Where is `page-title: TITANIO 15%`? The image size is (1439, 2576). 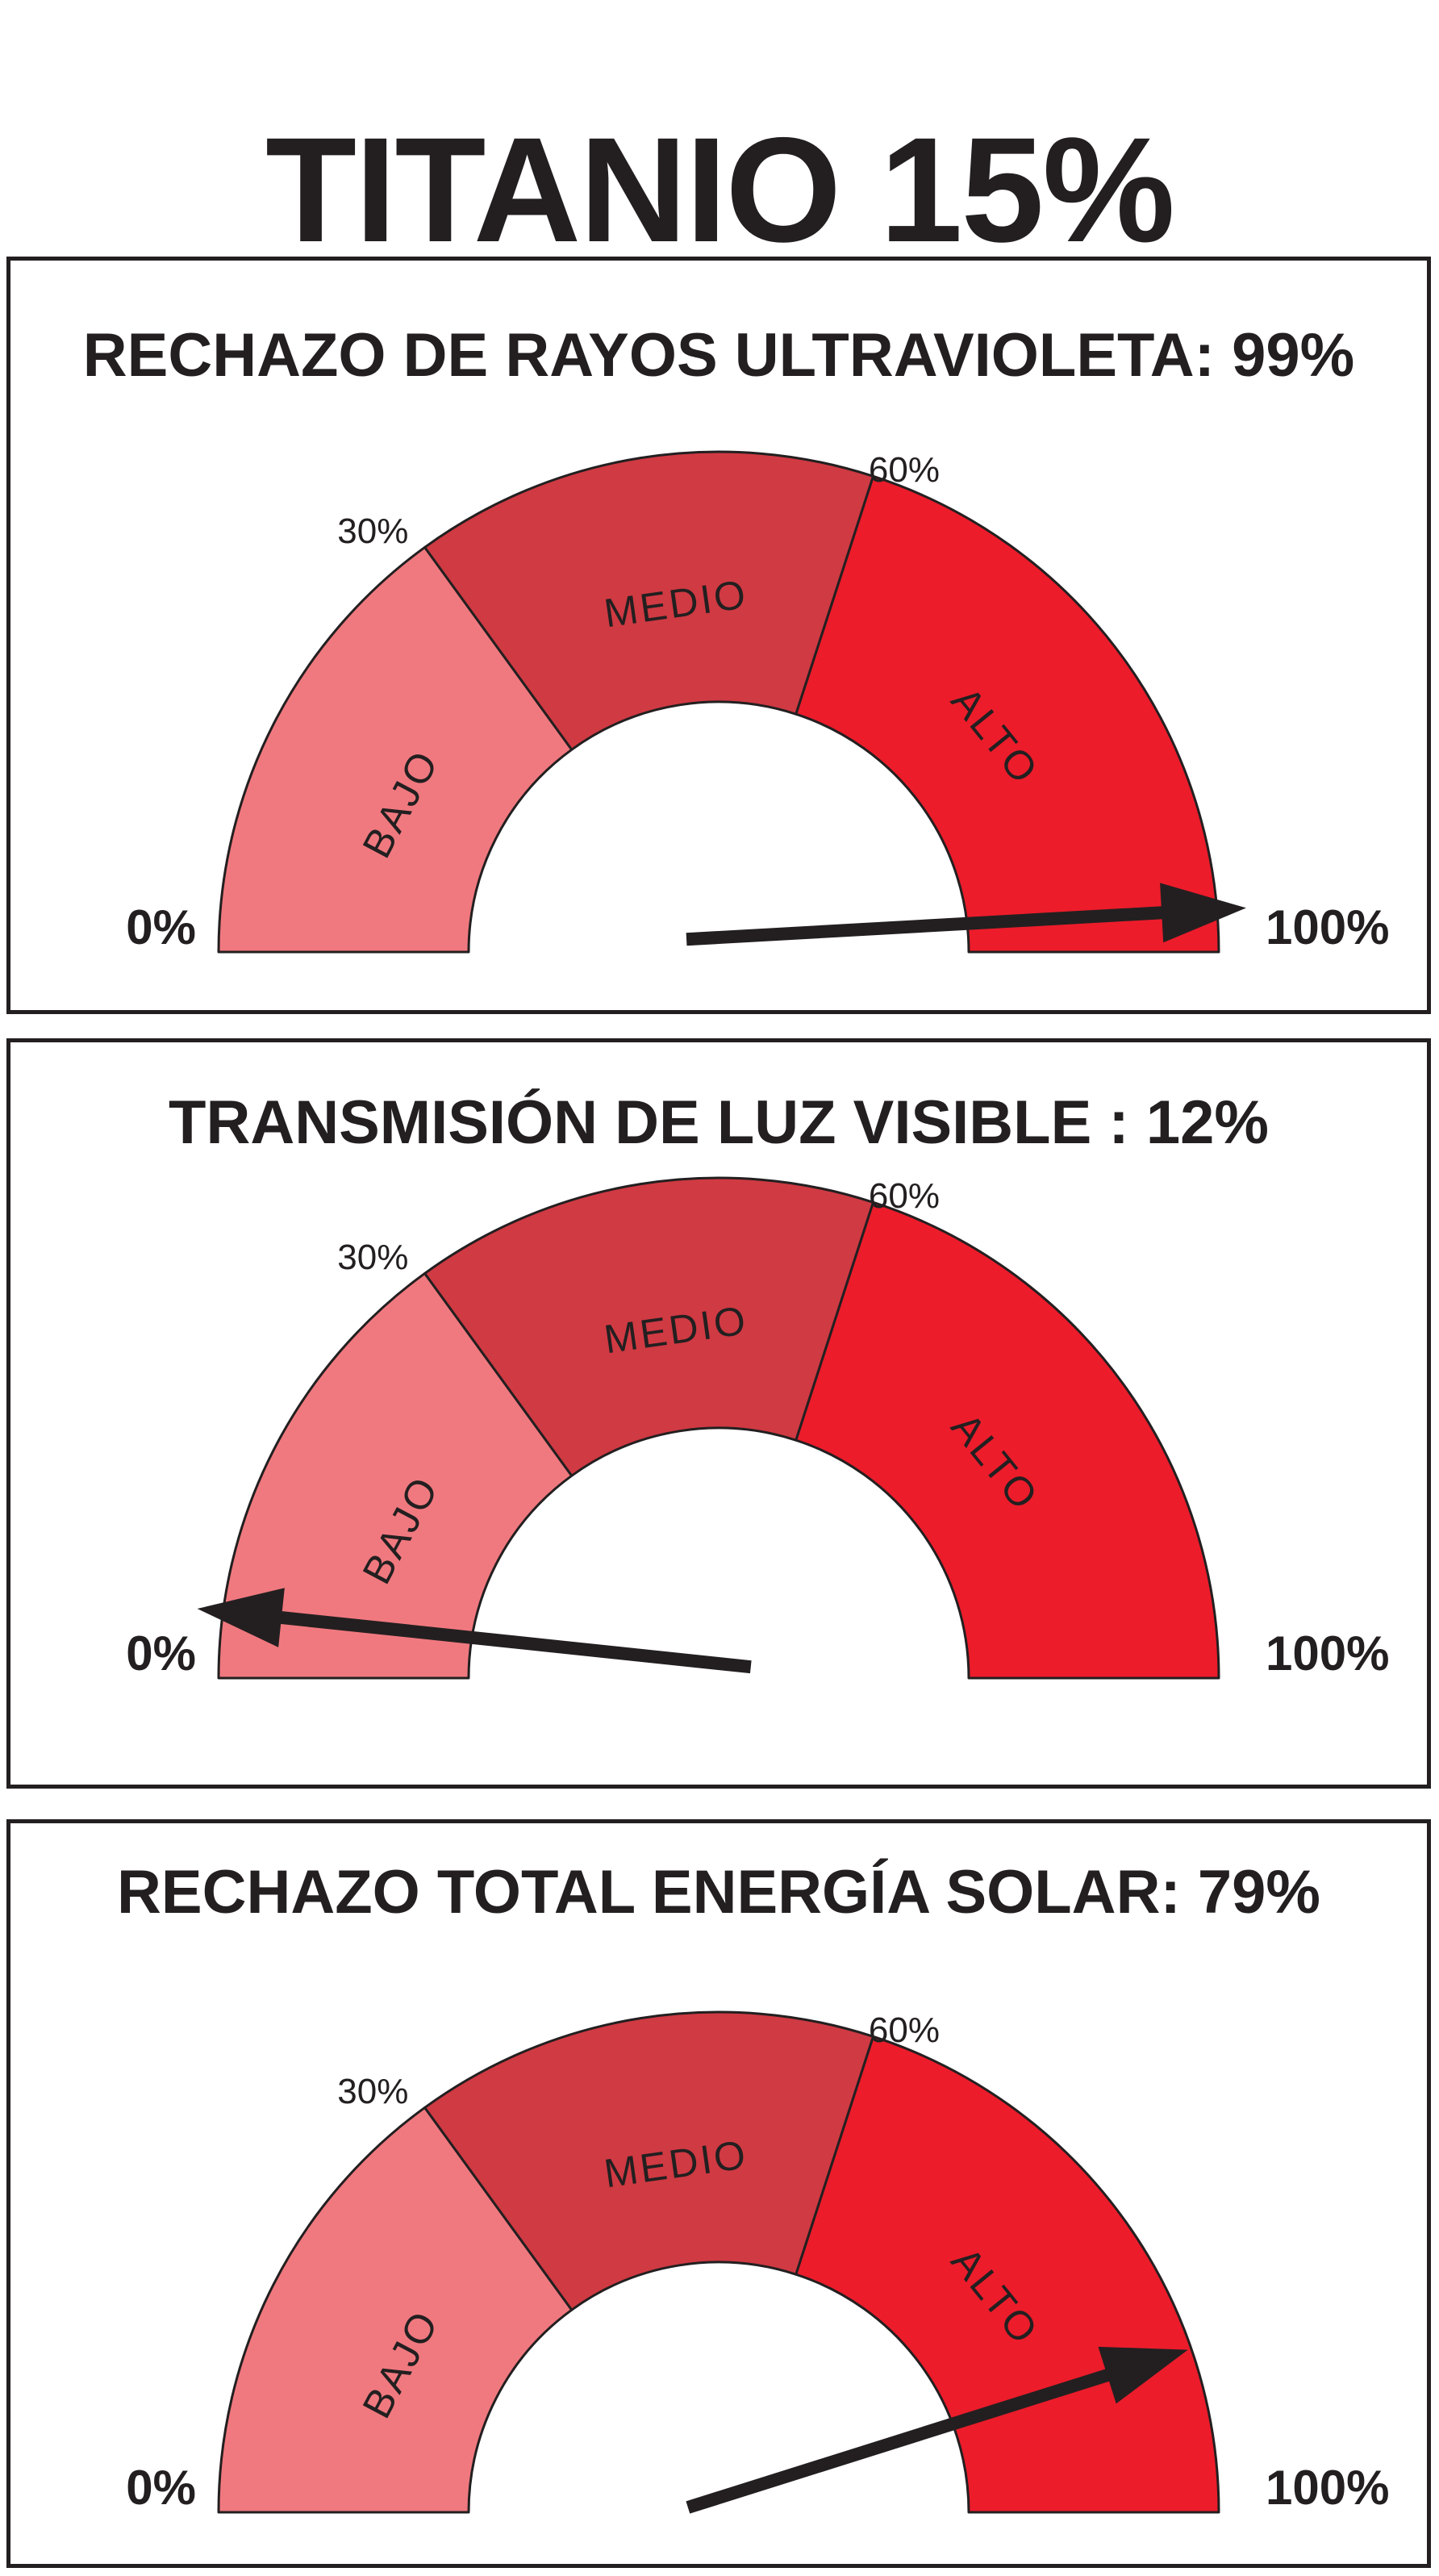
page-title: TITANIO 15% is located at coordinates (720, 189).